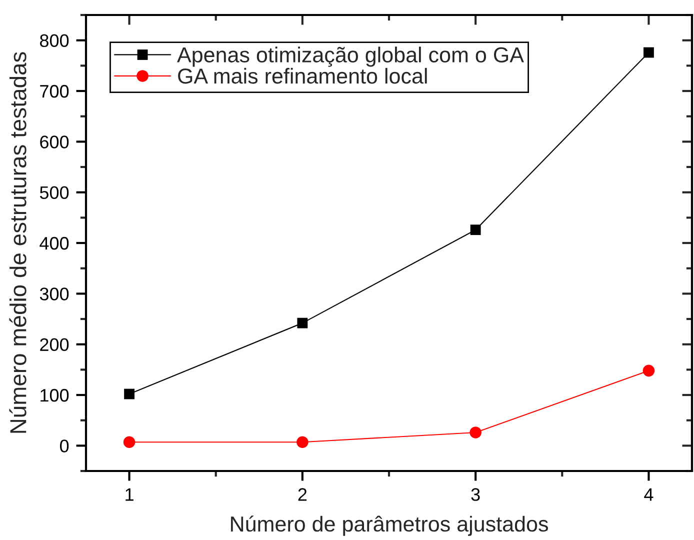 The image size is (694, 540). What do you see at coordinates (475, 494) in the screenshot?
I see `x-tick-label: 3` at bounding box center [475, 494].